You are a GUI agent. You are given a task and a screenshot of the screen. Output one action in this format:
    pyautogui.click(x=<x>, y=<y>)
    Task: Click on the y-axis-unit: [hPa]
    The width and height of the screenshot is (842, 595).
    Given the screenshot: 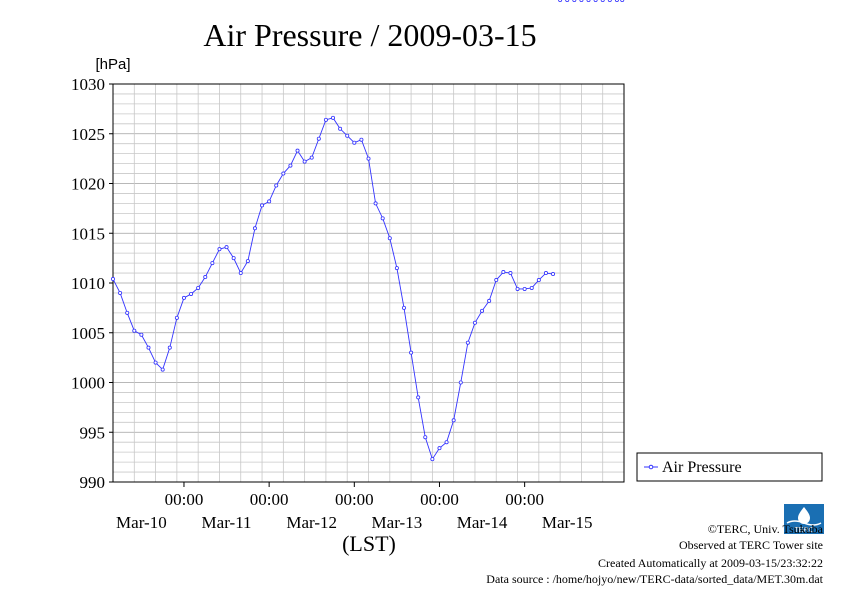 What is the action you would take?
    pyautogui.click(x=112, y=64)
    